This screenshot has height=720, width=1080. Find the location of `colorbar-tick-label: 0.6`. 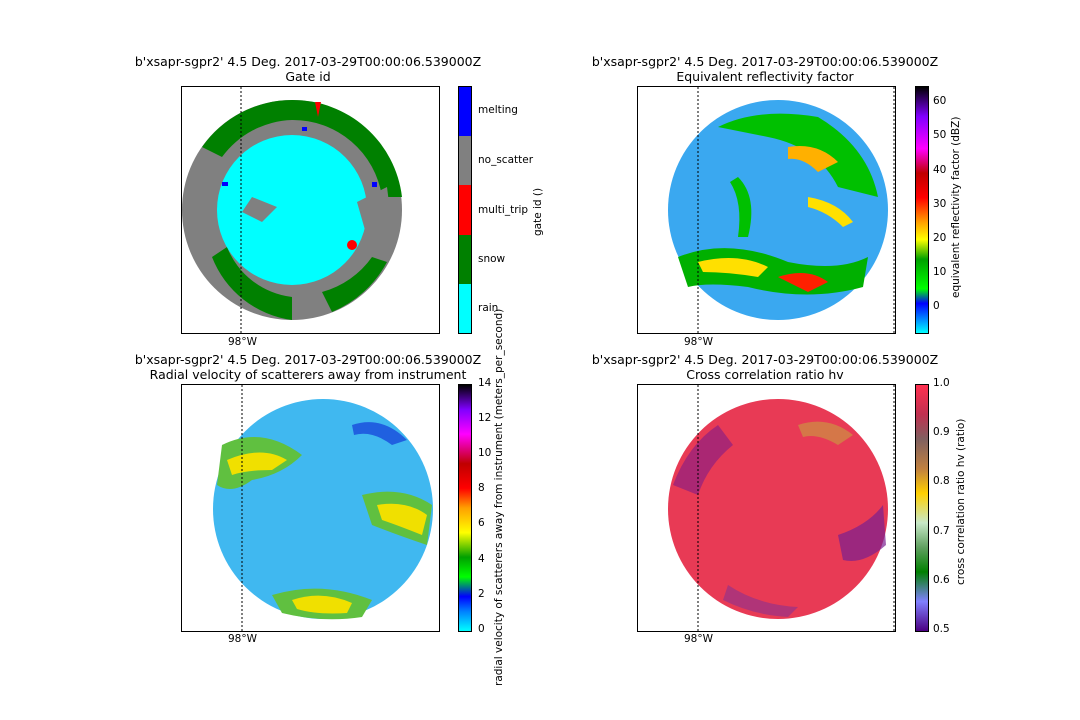

colorbar-tick-label: 0.6 is located at coordinates (941, 580).